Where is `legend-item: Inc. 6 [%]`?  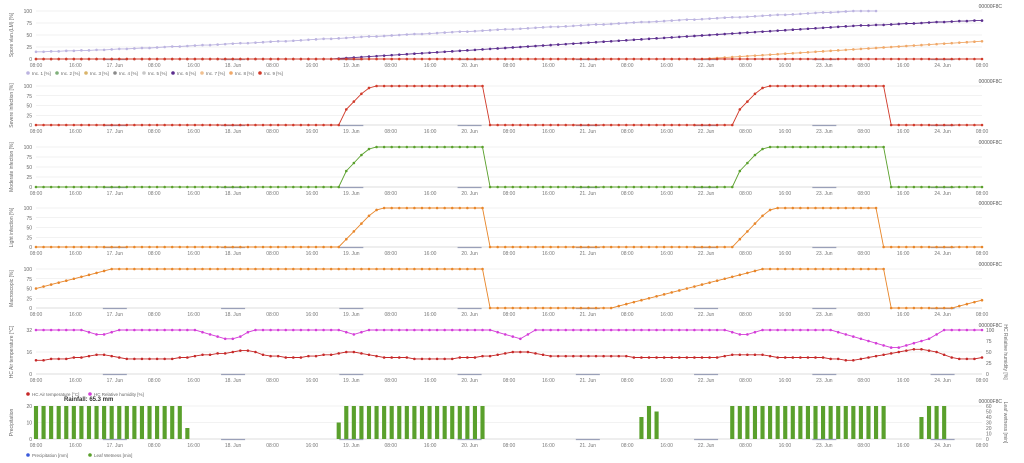 legend-item: Inc. 6 [%] is located at coordinates (183, 73).